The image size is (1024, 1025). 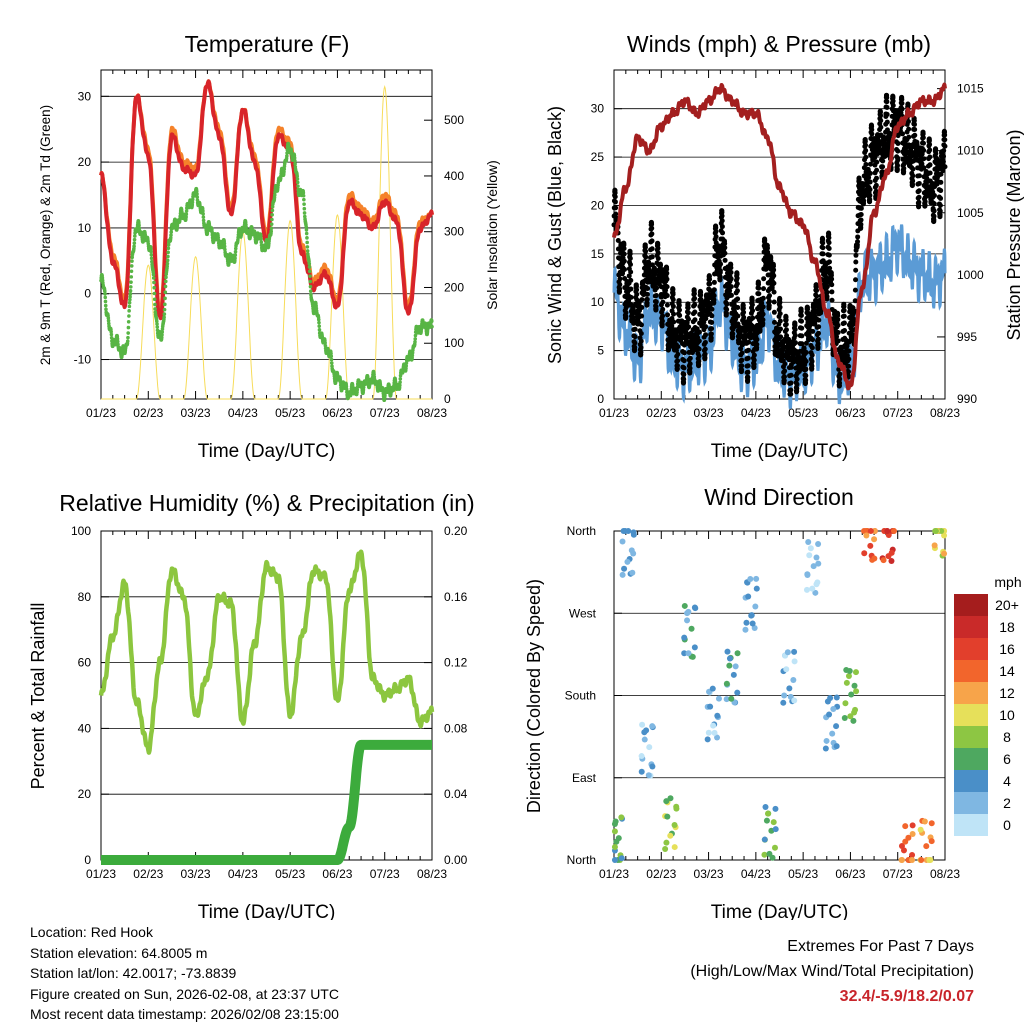 What do you see at coordinates (967, 399) in the screenshot?
I see `y-tick-label-right: 990` at bounding box center [967, 399].